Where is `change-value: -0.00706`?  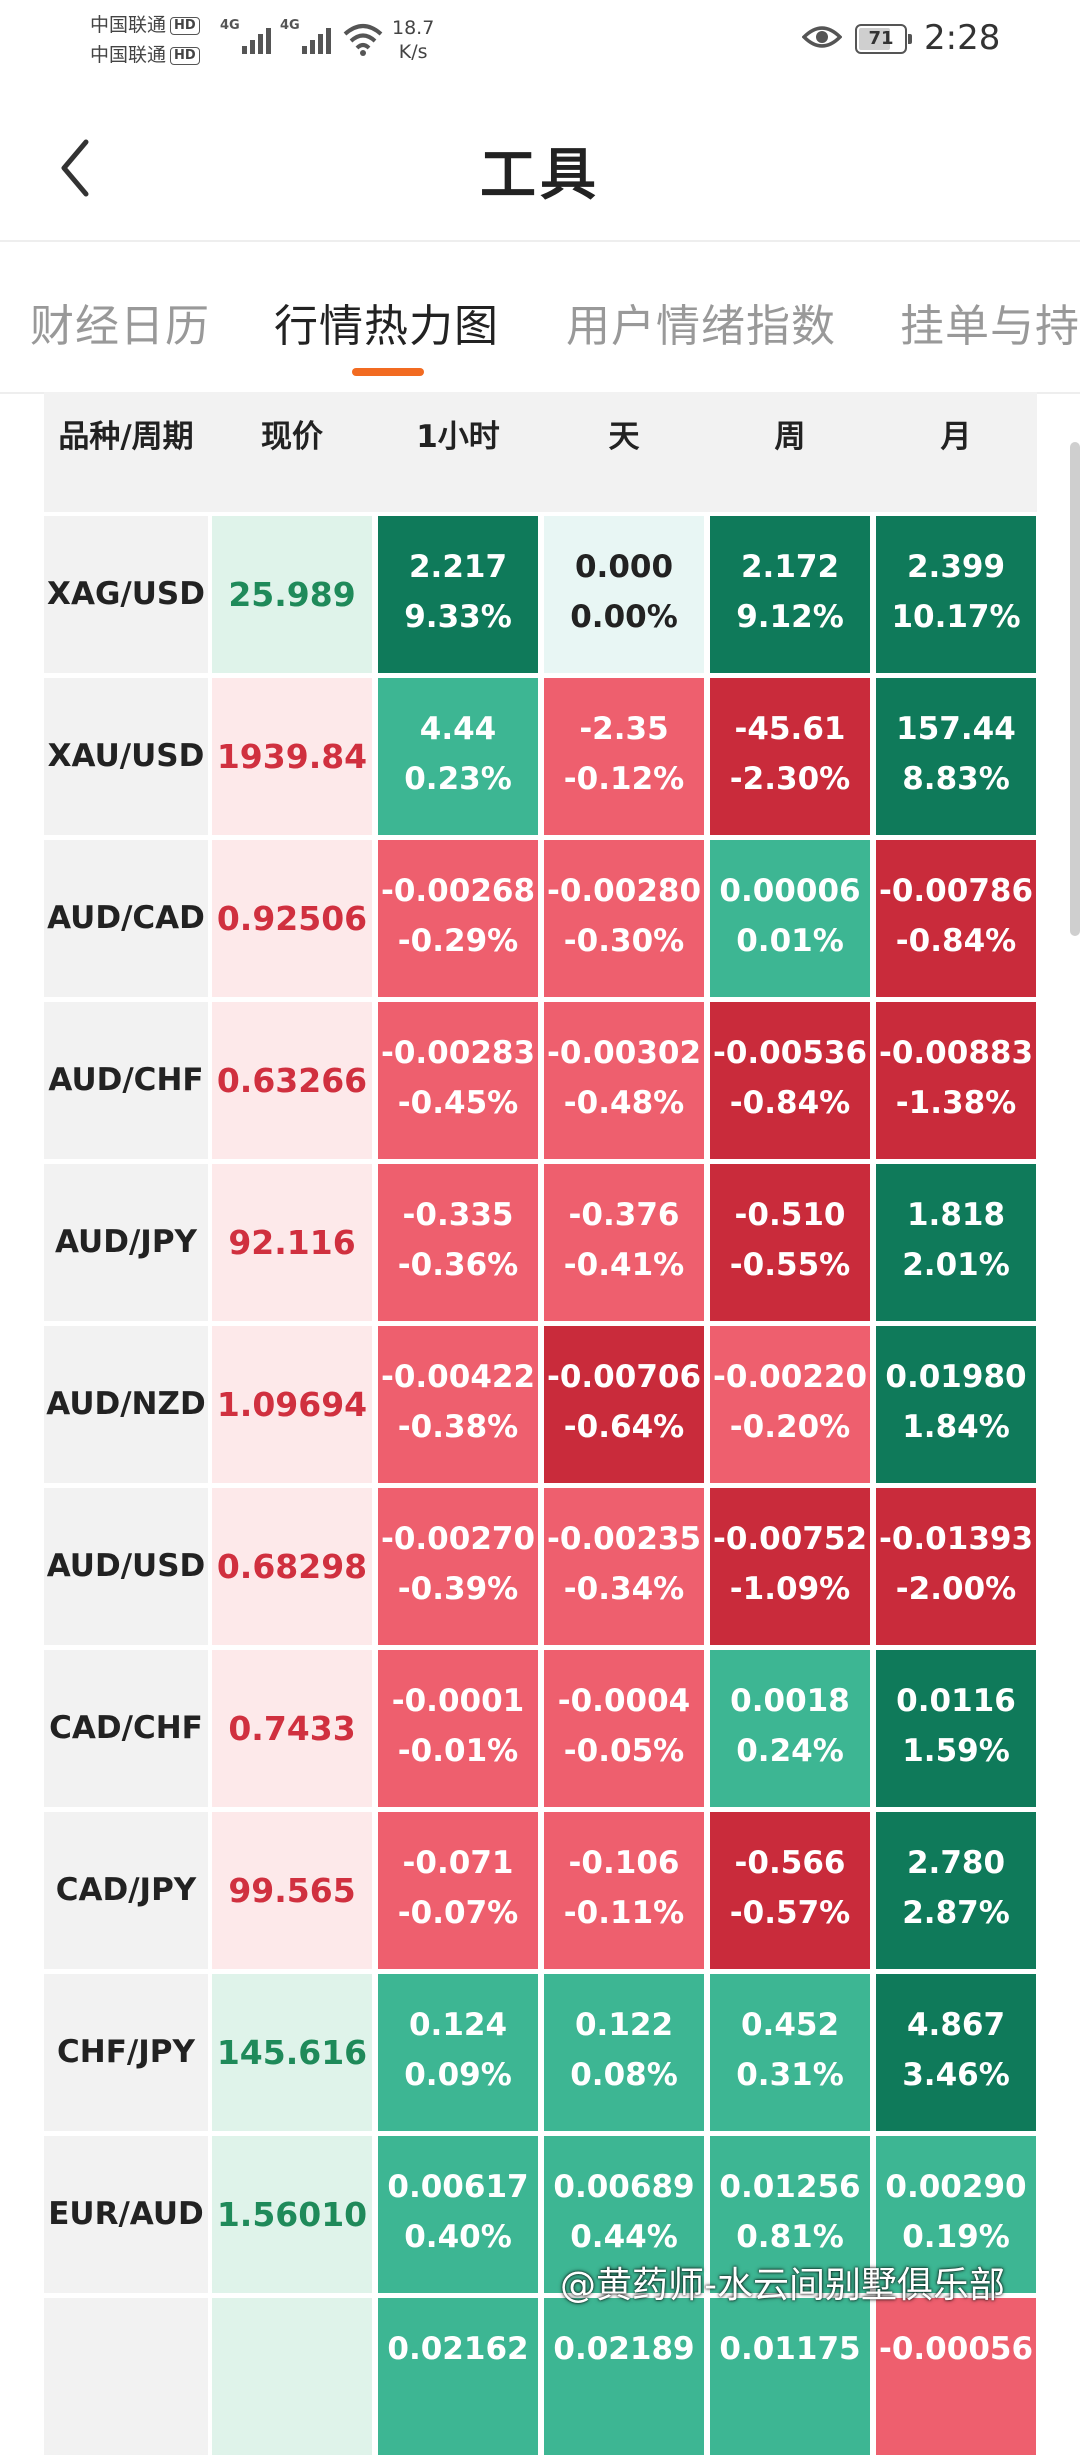
change-value: -0.00706 is located at coordinates (624, 1377).